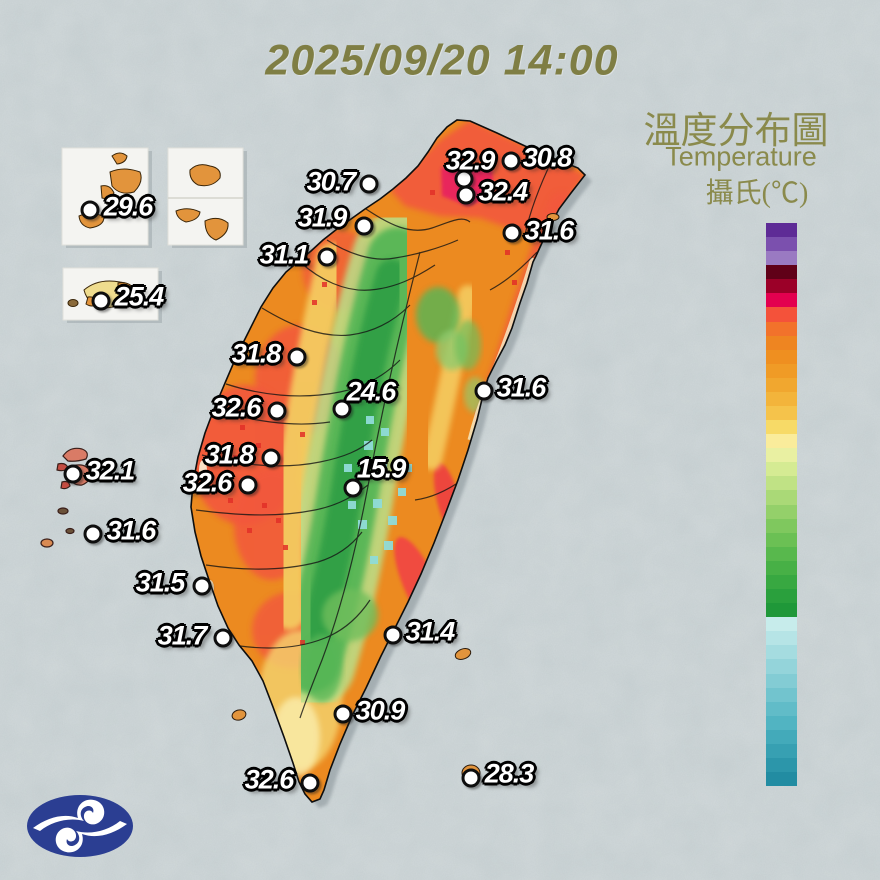 This screenshot has height=880, width=880. I want to click on timestamp-title: 2025/09/20 14:00, so click(442, 60).